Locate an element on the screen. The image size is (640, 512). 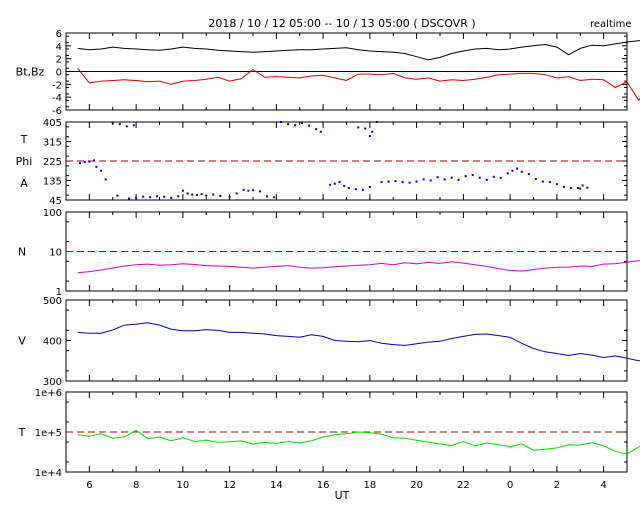
series-line-bt is located at coordinates (358, 50).